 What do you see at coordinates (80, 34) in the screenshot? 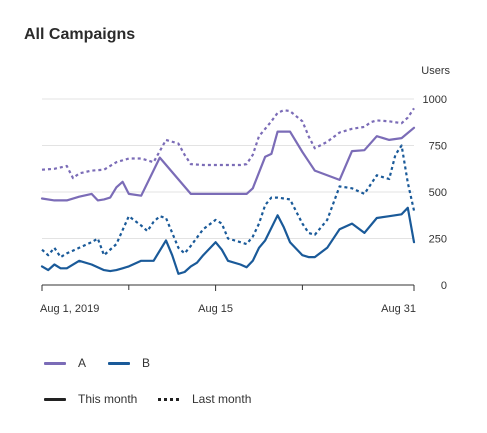
I see `chart-title: All Campaigns` at bounding box center [80, 34].